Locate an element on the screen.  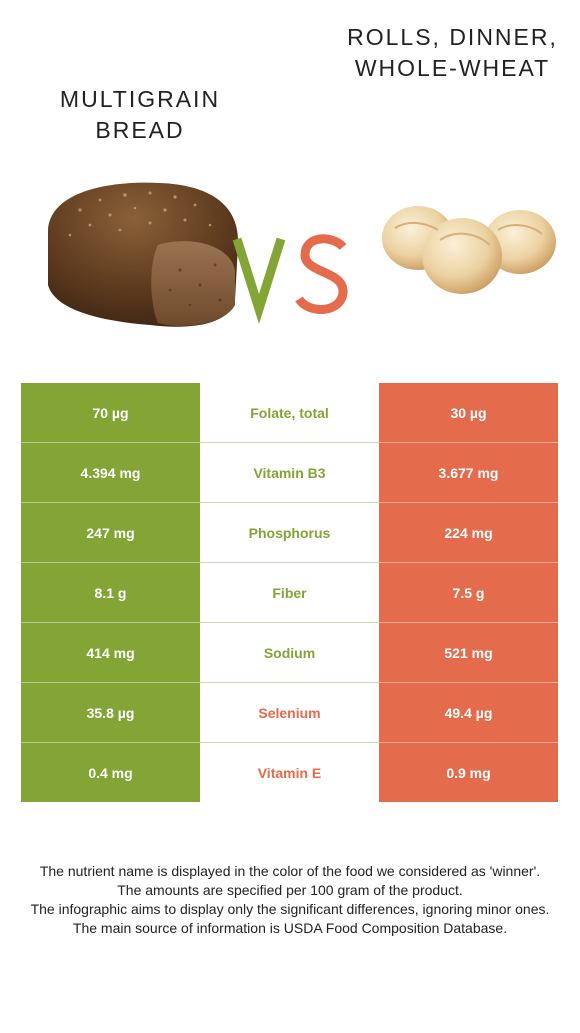
nutrient-name: Phosphorus is located at coordinates (289, 532).